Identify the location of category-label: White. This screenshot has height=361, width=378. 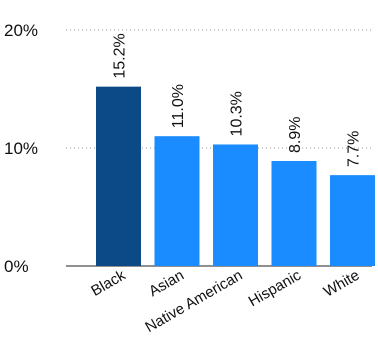
(342, 284).